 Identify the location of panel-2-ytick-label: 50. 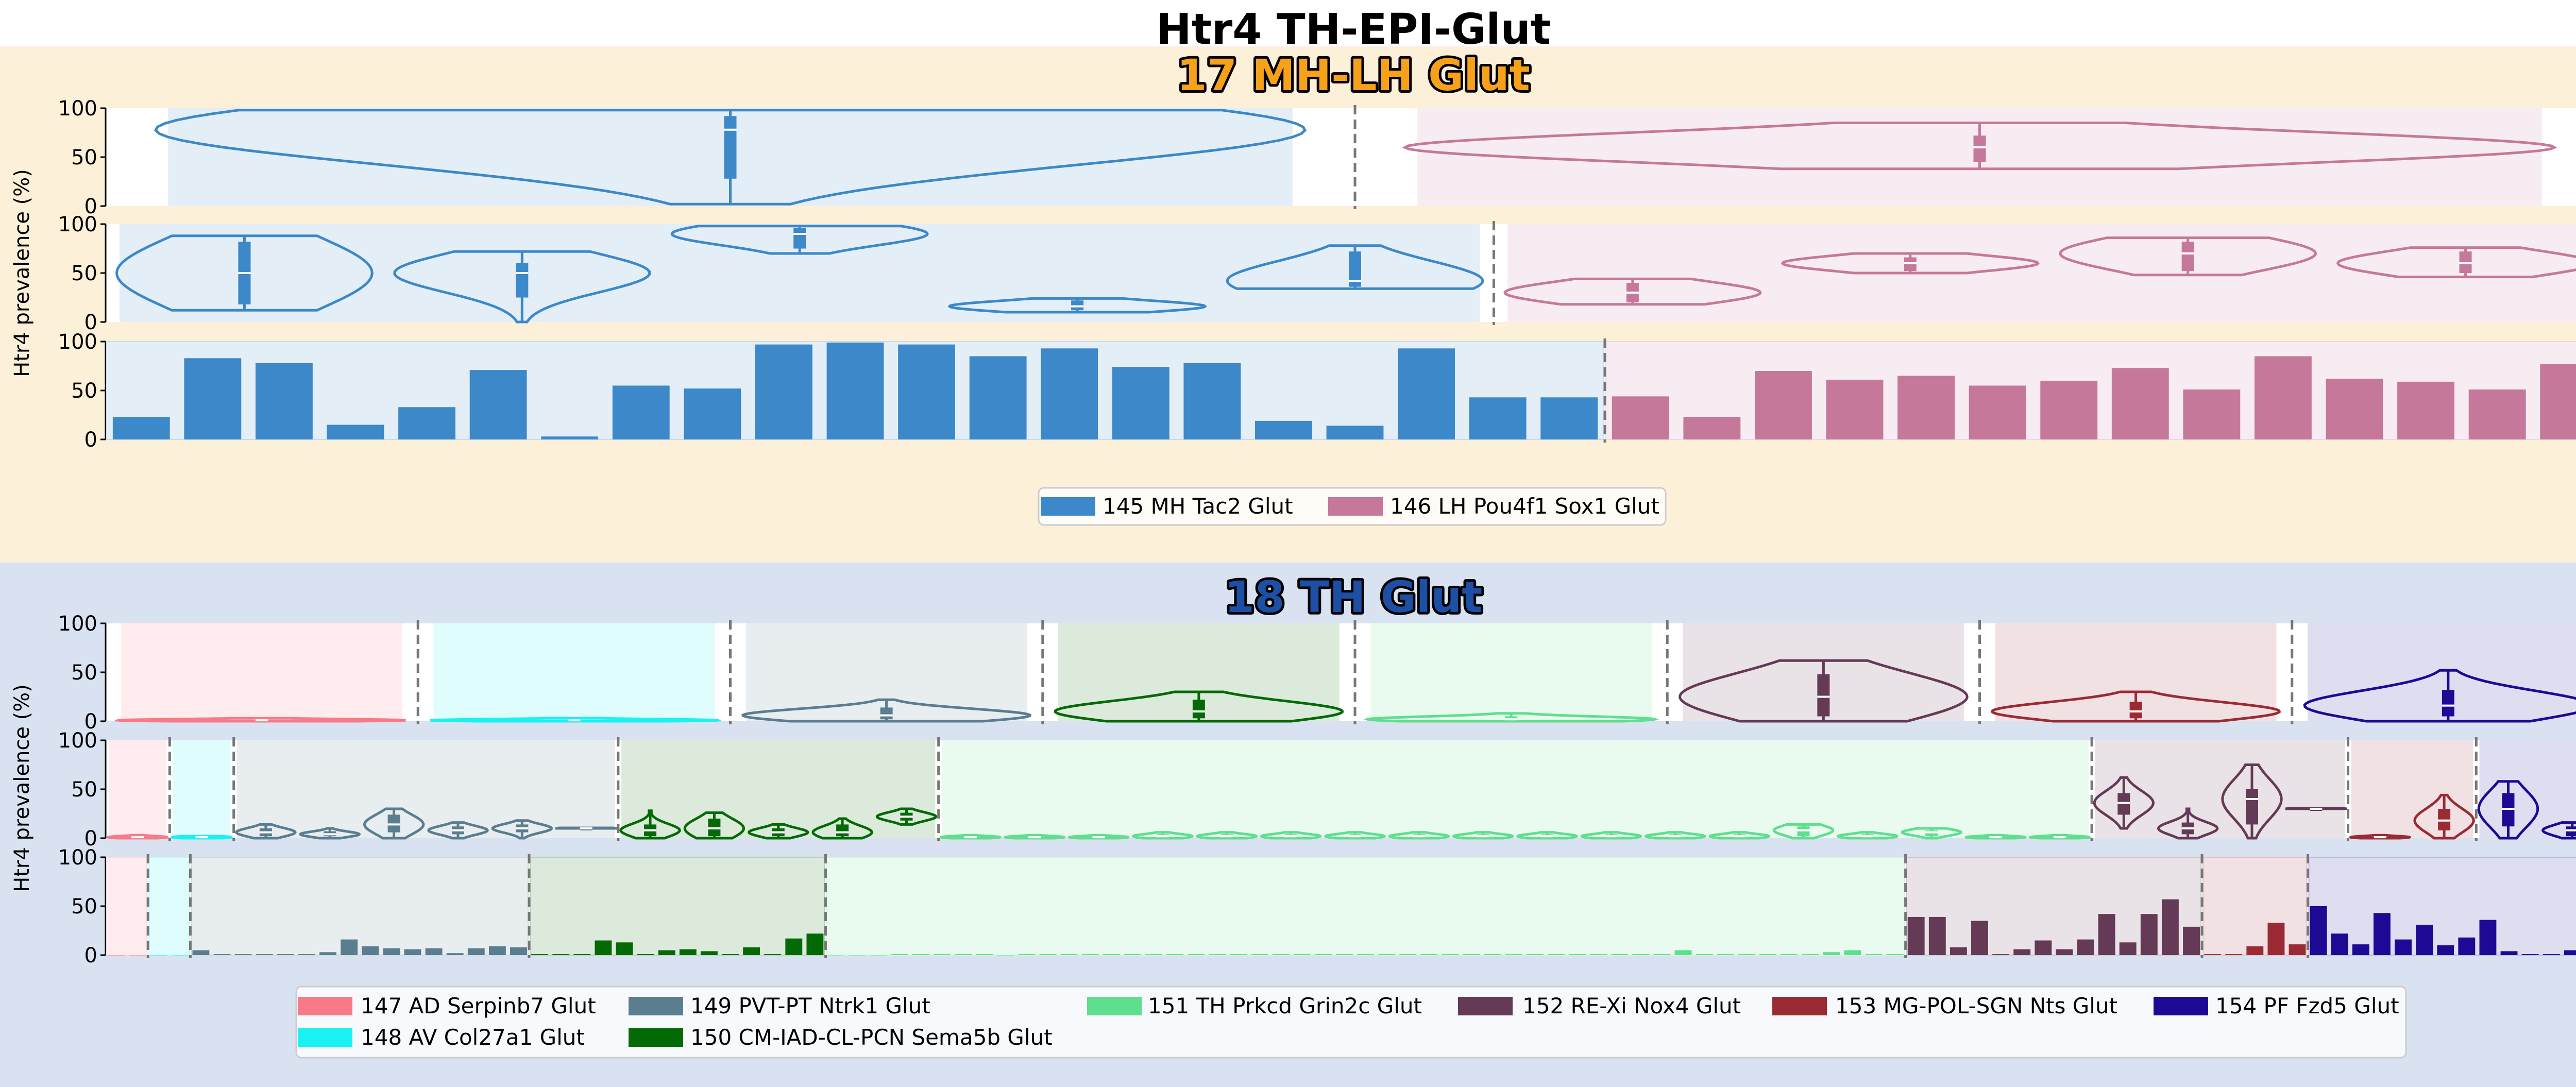
(84, 391).